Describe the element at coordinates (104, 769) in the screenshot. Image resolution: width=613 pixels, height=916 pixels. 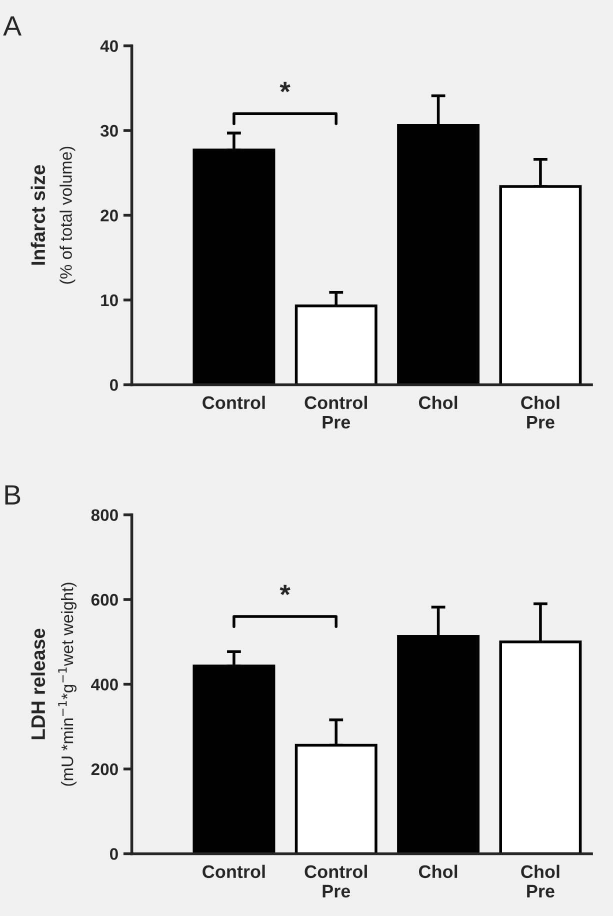
I see `y-tick-label: 200` at that location.